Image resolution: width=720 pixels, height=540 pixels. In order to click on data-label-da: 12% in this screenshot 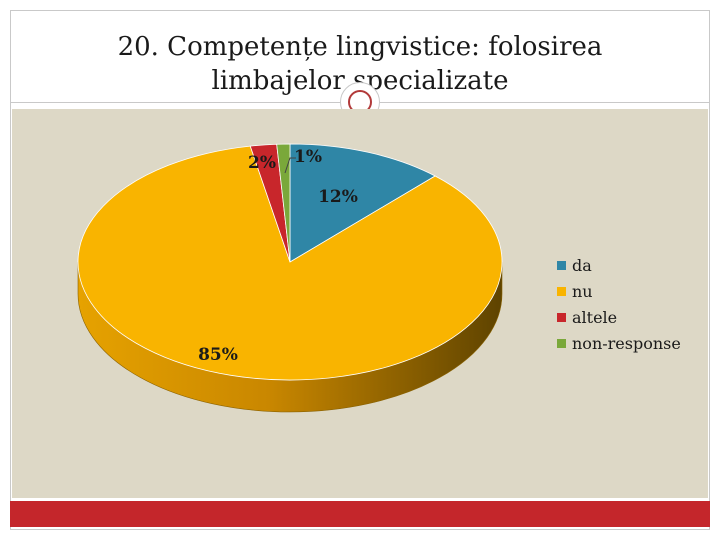, I will do `click(338, 197)`.